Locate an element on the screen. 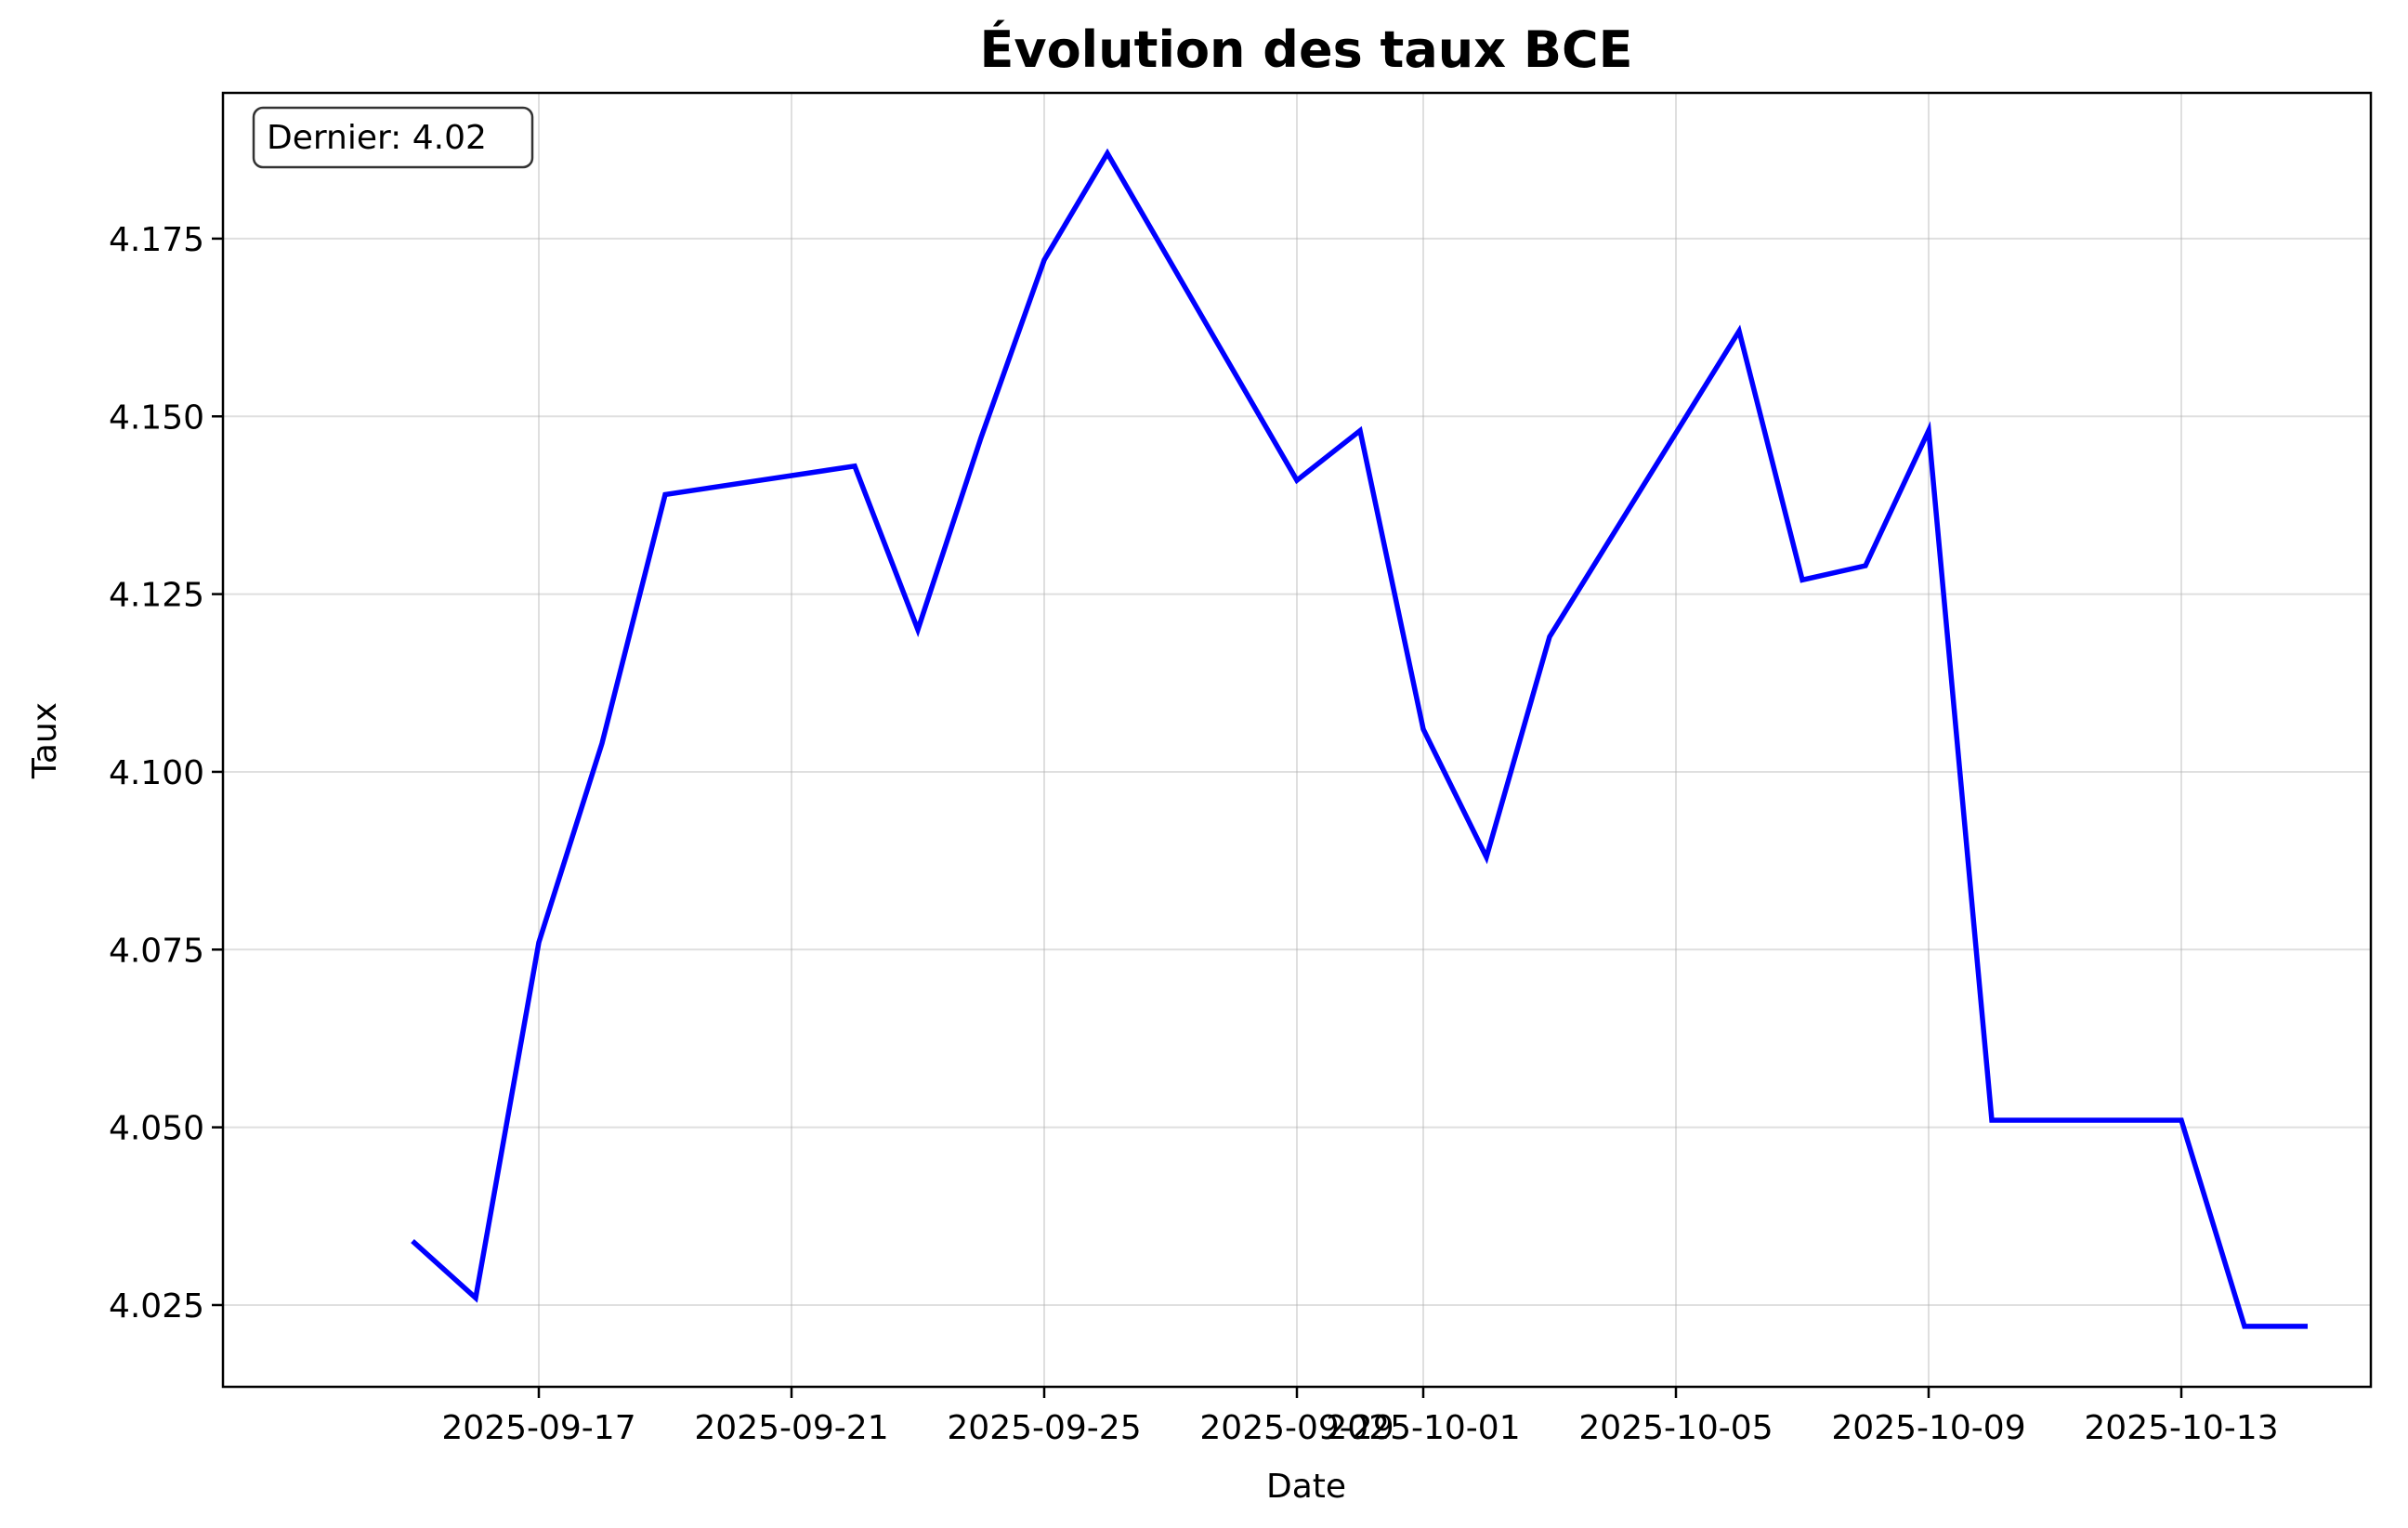 The height and width of the screenshot is (1528, 2408). x-tick-label: 2025-10-05 is located at coordinates (1675, 1428).